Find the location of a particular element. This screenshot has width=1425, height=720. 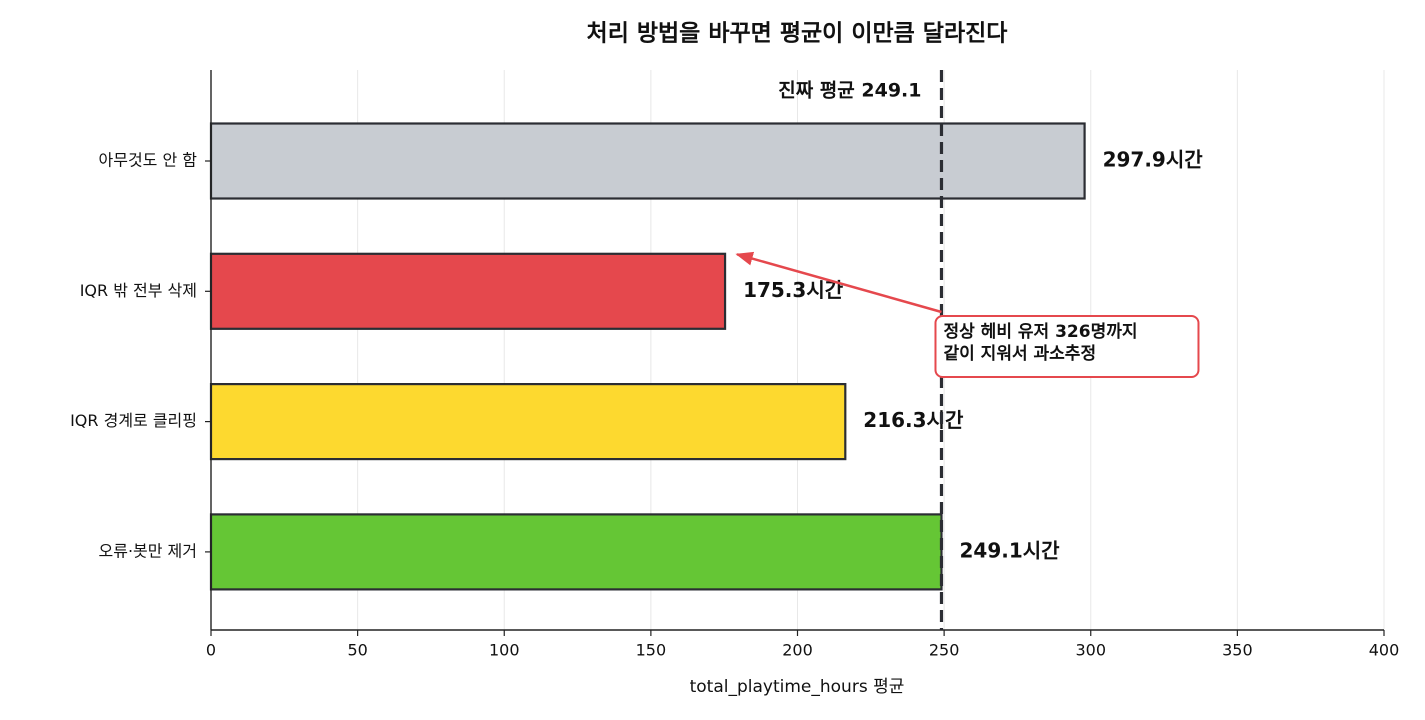

y-tick-label: 오류·봇만 제거 is located at coordinates (148, 550).